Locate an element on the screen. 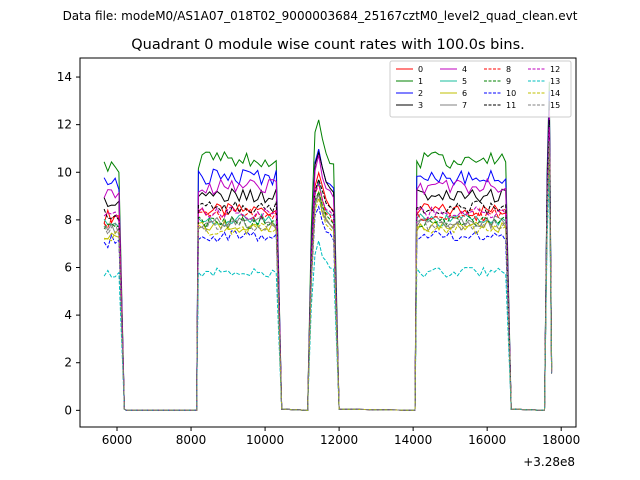  legend-label-4: 4 is located at coordinates (464, 69).